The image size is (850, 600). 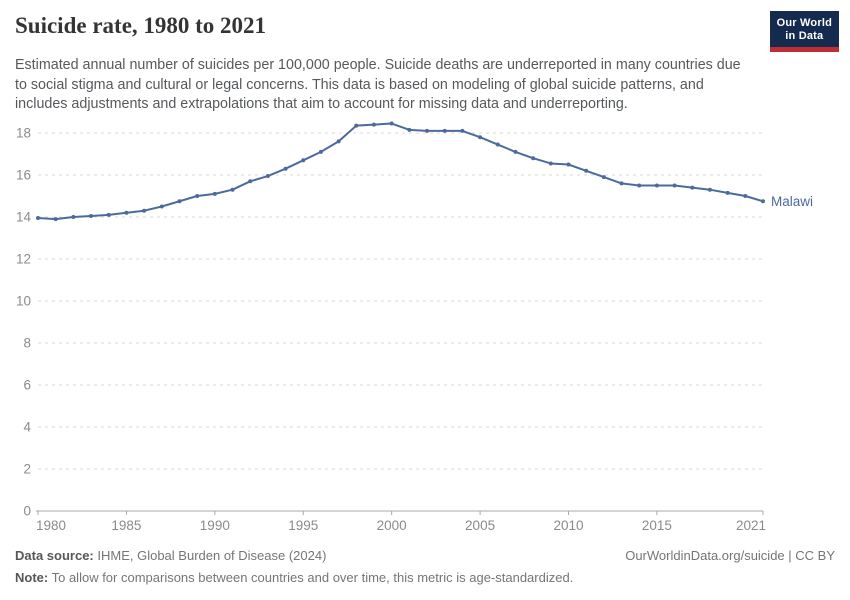 What do you see at coordinates (657, 525) in the screenshot?
I see `x-tick-label: 2015` at bounding box center [657, 525].